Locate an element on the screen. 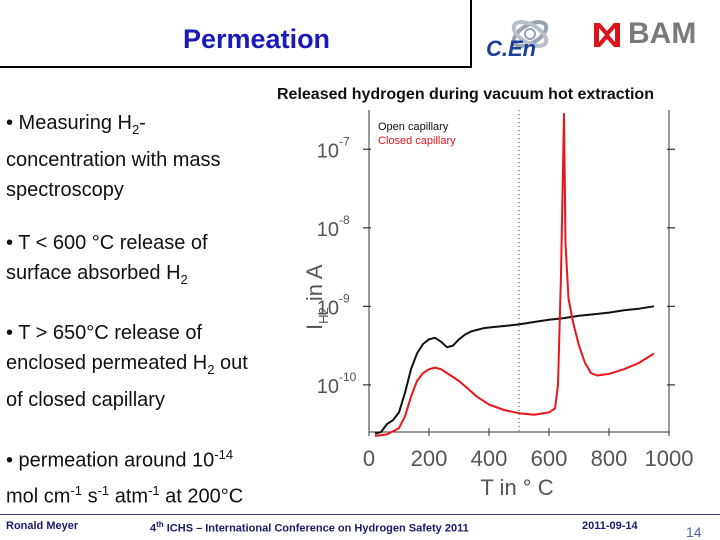 The width and height of the screenshot is (720, 540). footer-author: Ronald Meyer is located at coordinates (42, 526).